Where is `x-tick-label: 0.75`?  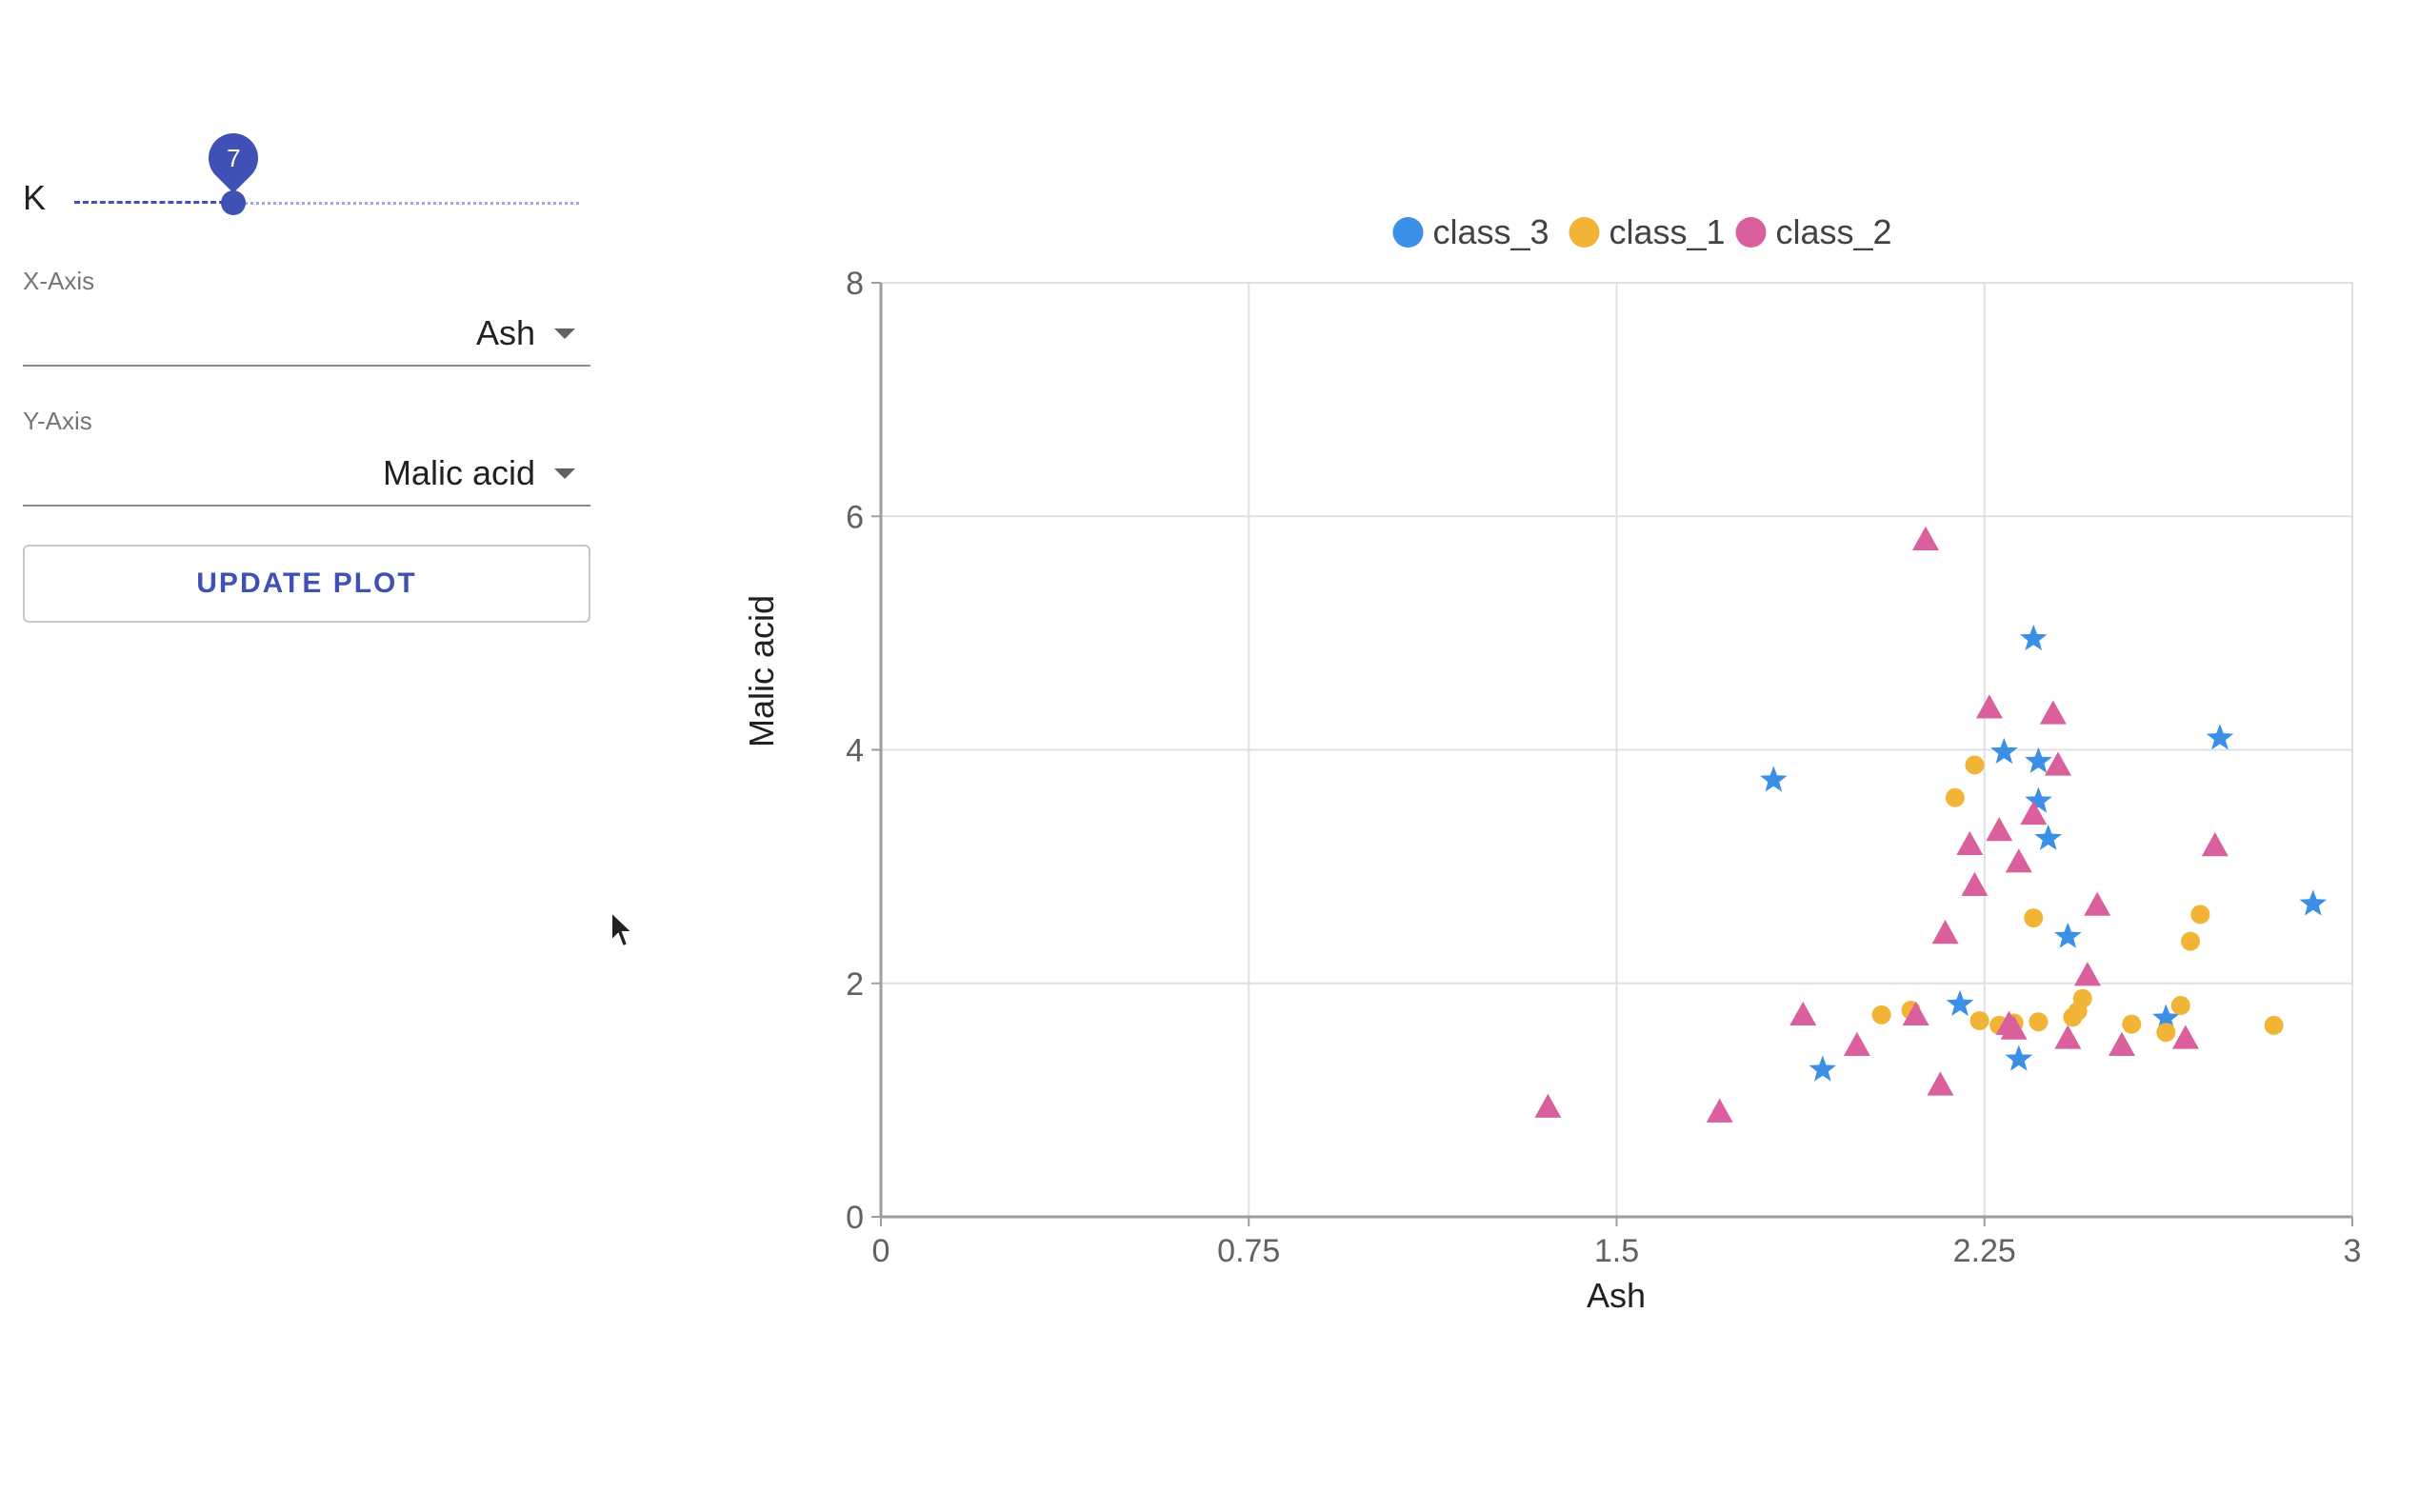 x-tick-label: 0.75 is located at coordinates (1248, 1251).